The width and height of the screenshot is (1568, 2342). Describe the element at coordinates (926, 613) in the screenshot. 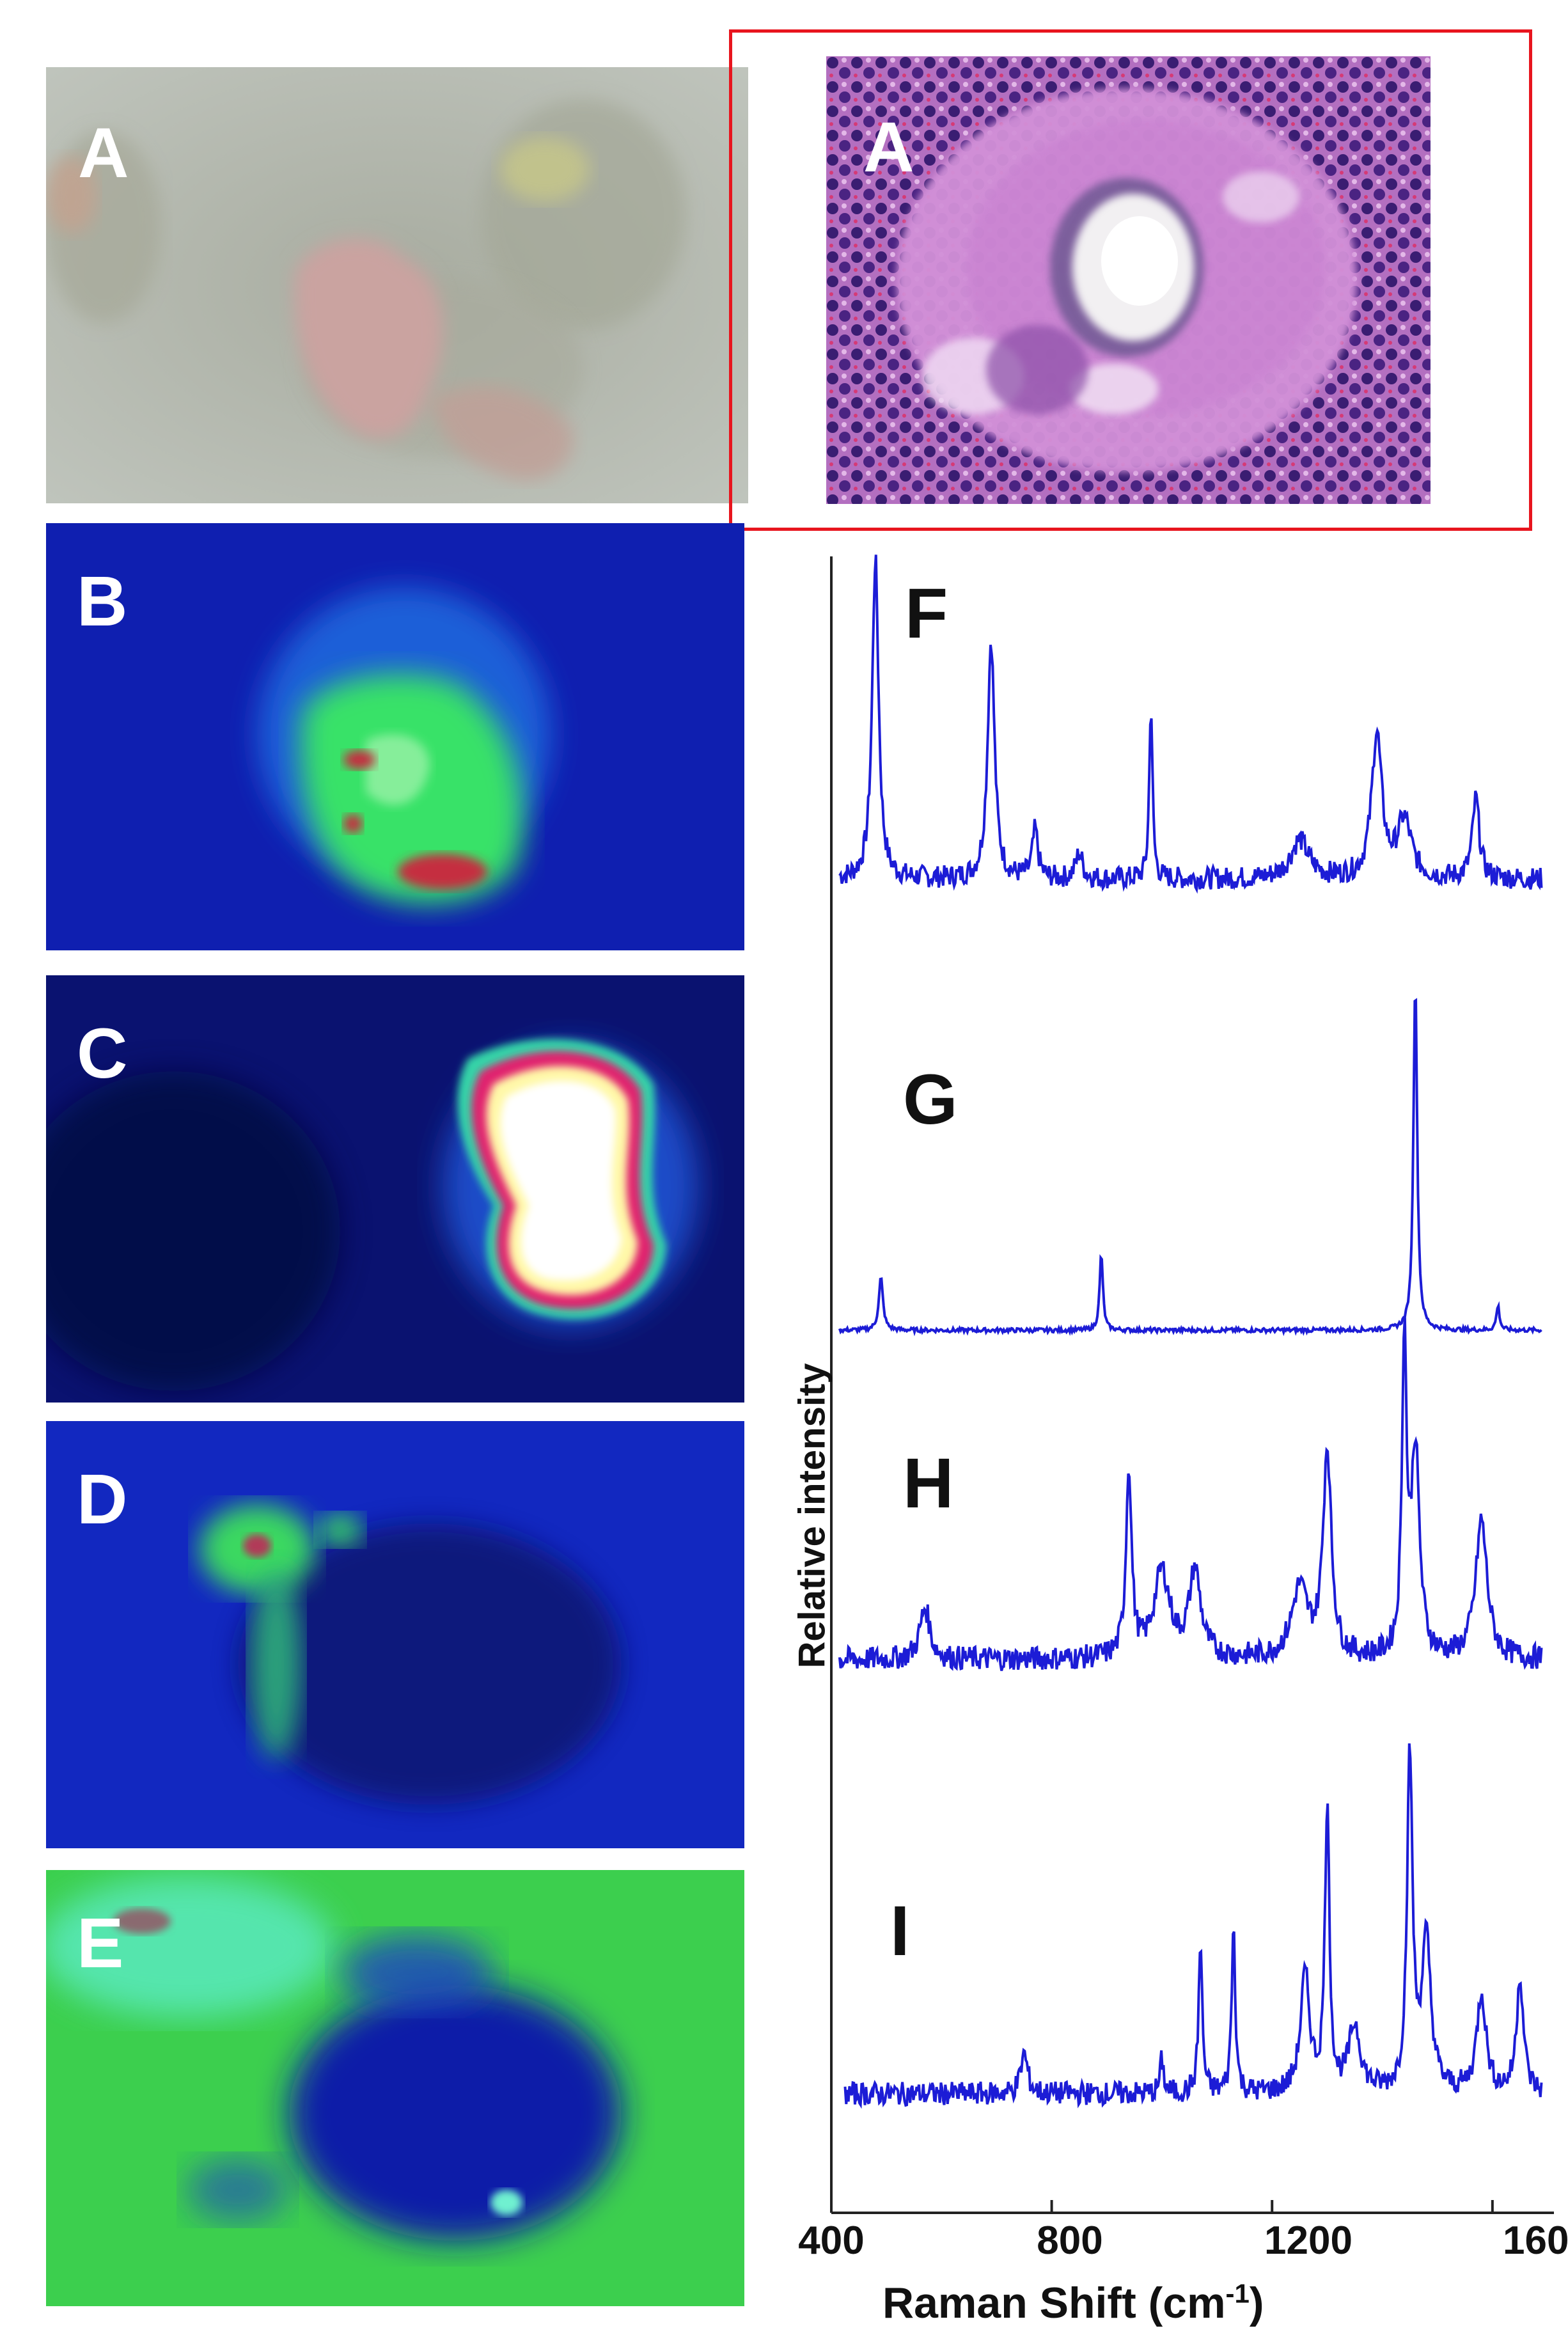

I see `spectrum-label-f: F` at that location.